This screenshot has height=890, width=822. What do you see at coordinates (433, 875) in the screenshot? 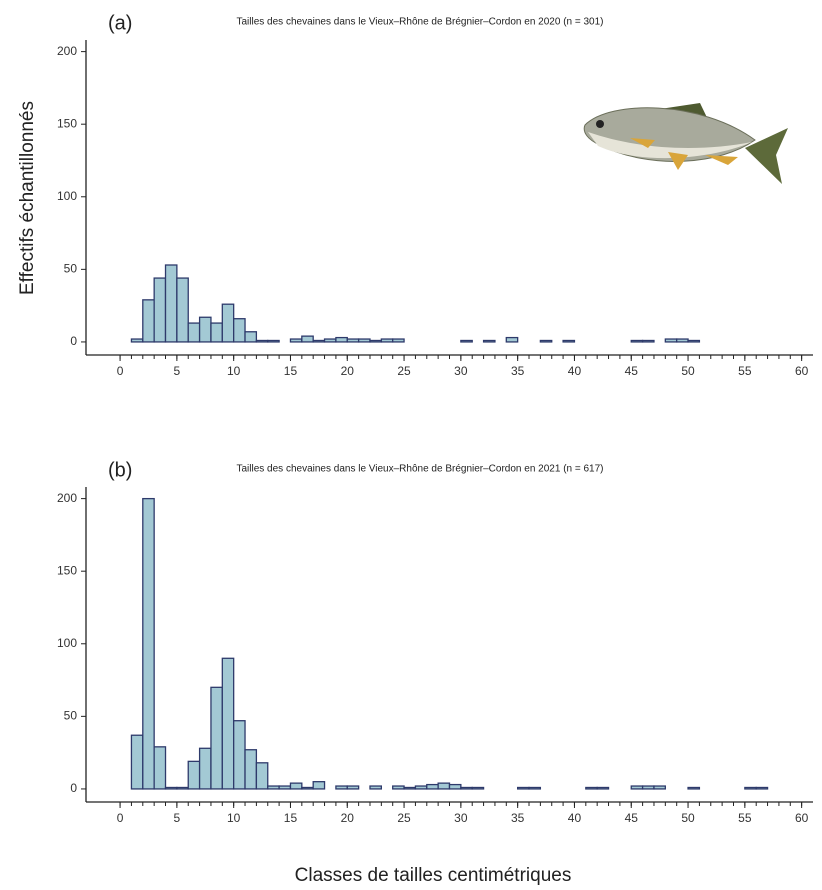
I see `x-axis-label: Classes de tailles centimétriques` at bounding box center [433, 875].